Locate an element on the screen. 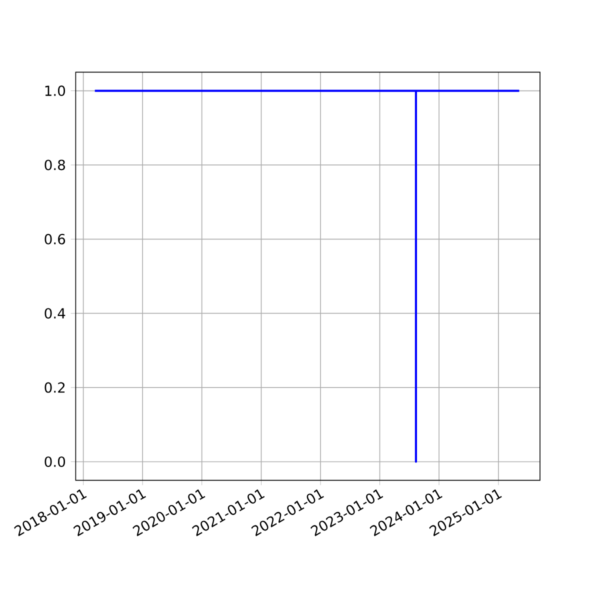 This screenshot has height=600, width=600. y-tick-label: 0.2 is located at coordinates (54, 387).